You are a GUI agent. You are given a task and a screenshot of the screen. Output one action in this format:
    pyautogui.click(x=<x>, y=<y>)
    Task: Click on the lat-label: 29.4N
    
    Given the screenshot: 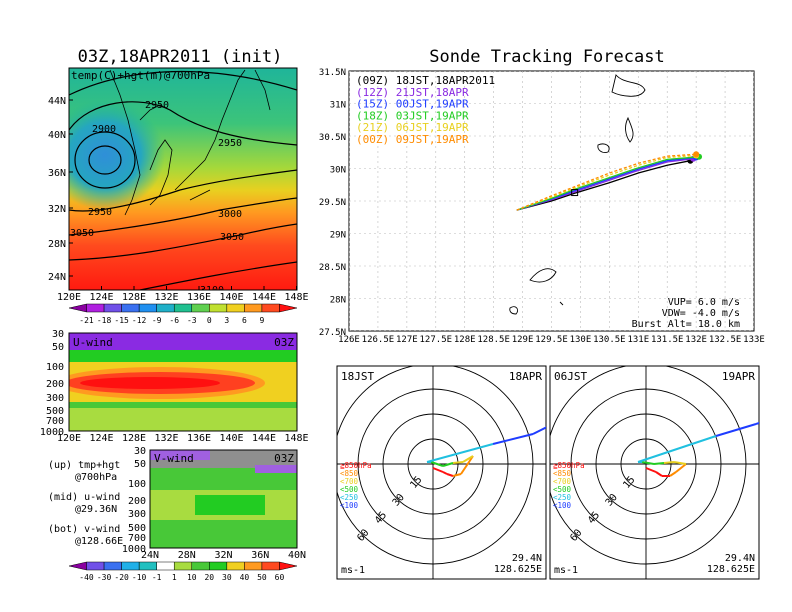 What is the action you would take?
    pyautogui.click(x=527, y=558)
    